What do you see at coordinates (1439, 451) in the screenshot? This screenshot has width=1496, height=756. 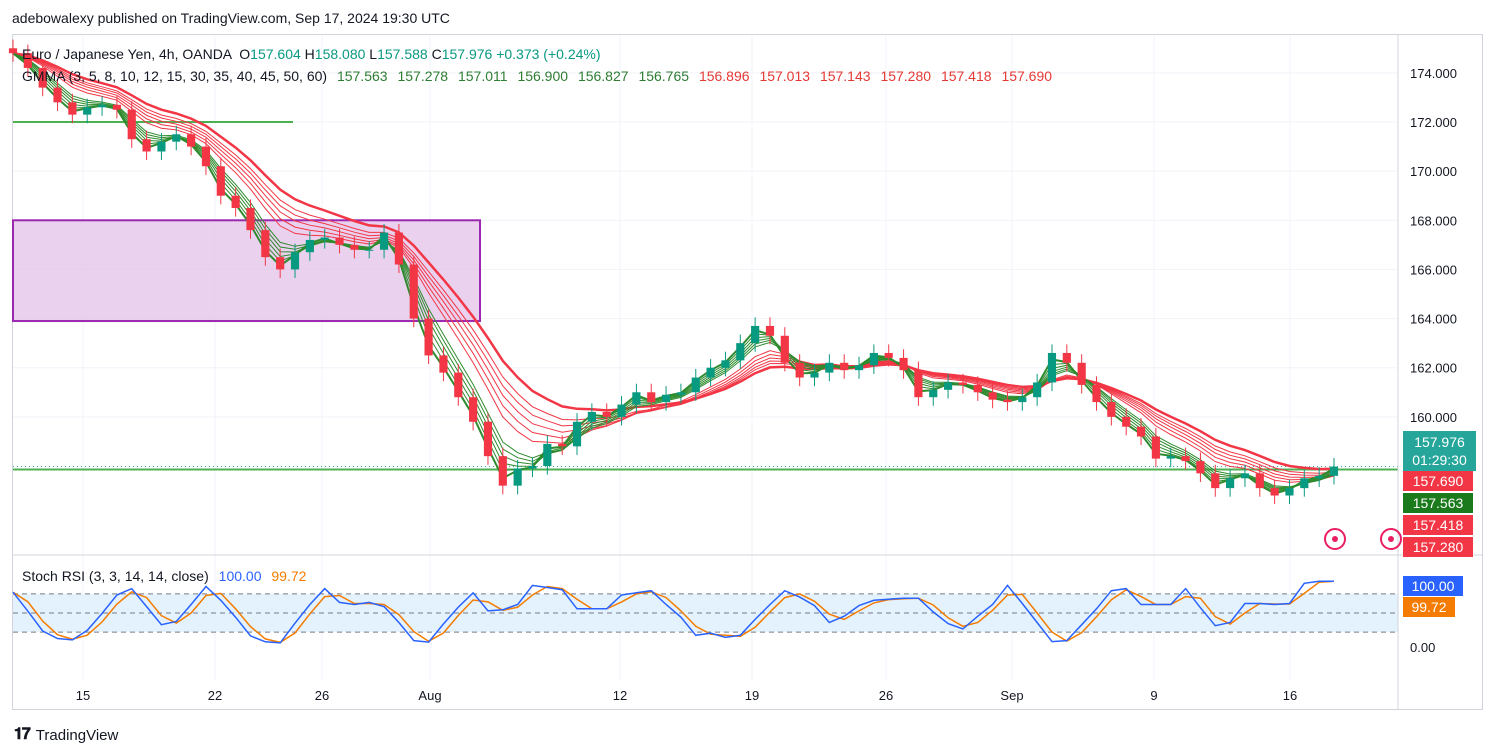 I see `last-price-badge: 157.976 01:29:30` at bounding box center [1439, 451].